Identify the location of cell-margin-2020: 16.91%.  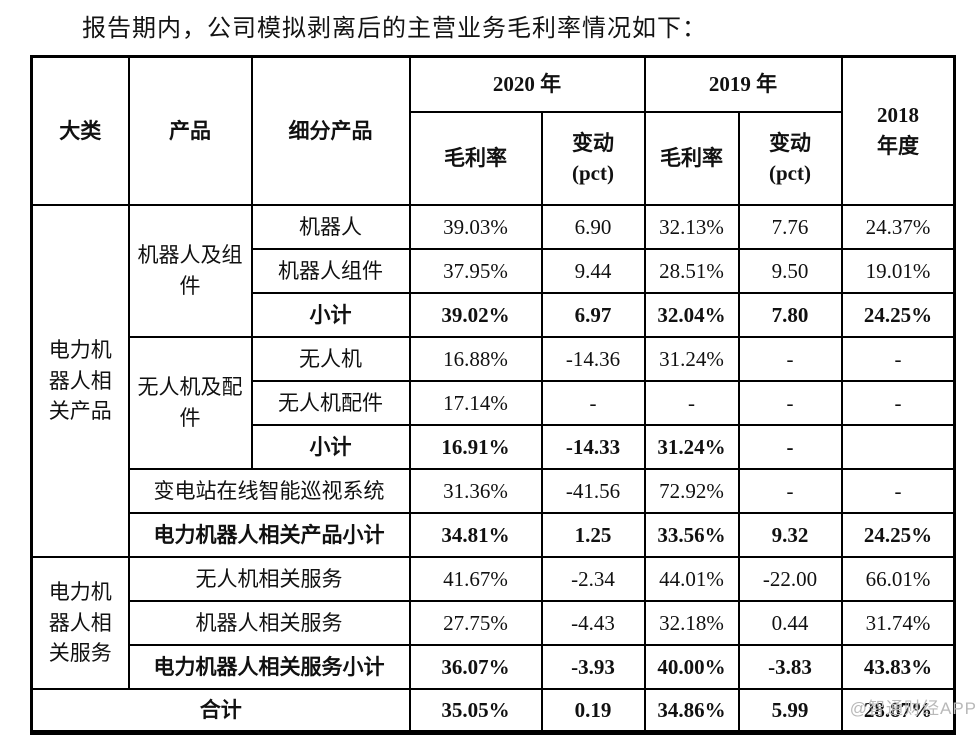
(475, 446).